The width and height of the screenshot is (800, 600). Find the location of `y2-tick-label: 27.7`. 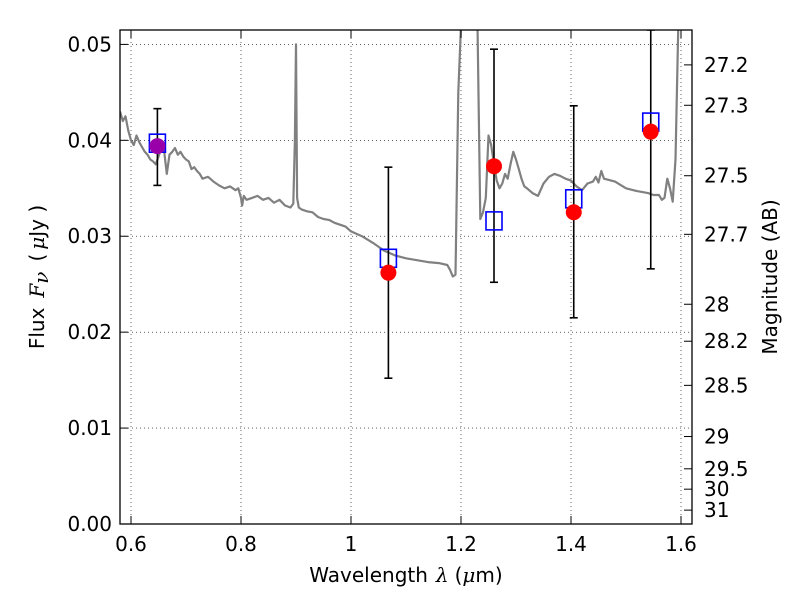

y2-tick-label: 27.7 is located at coordinates (726, 234).